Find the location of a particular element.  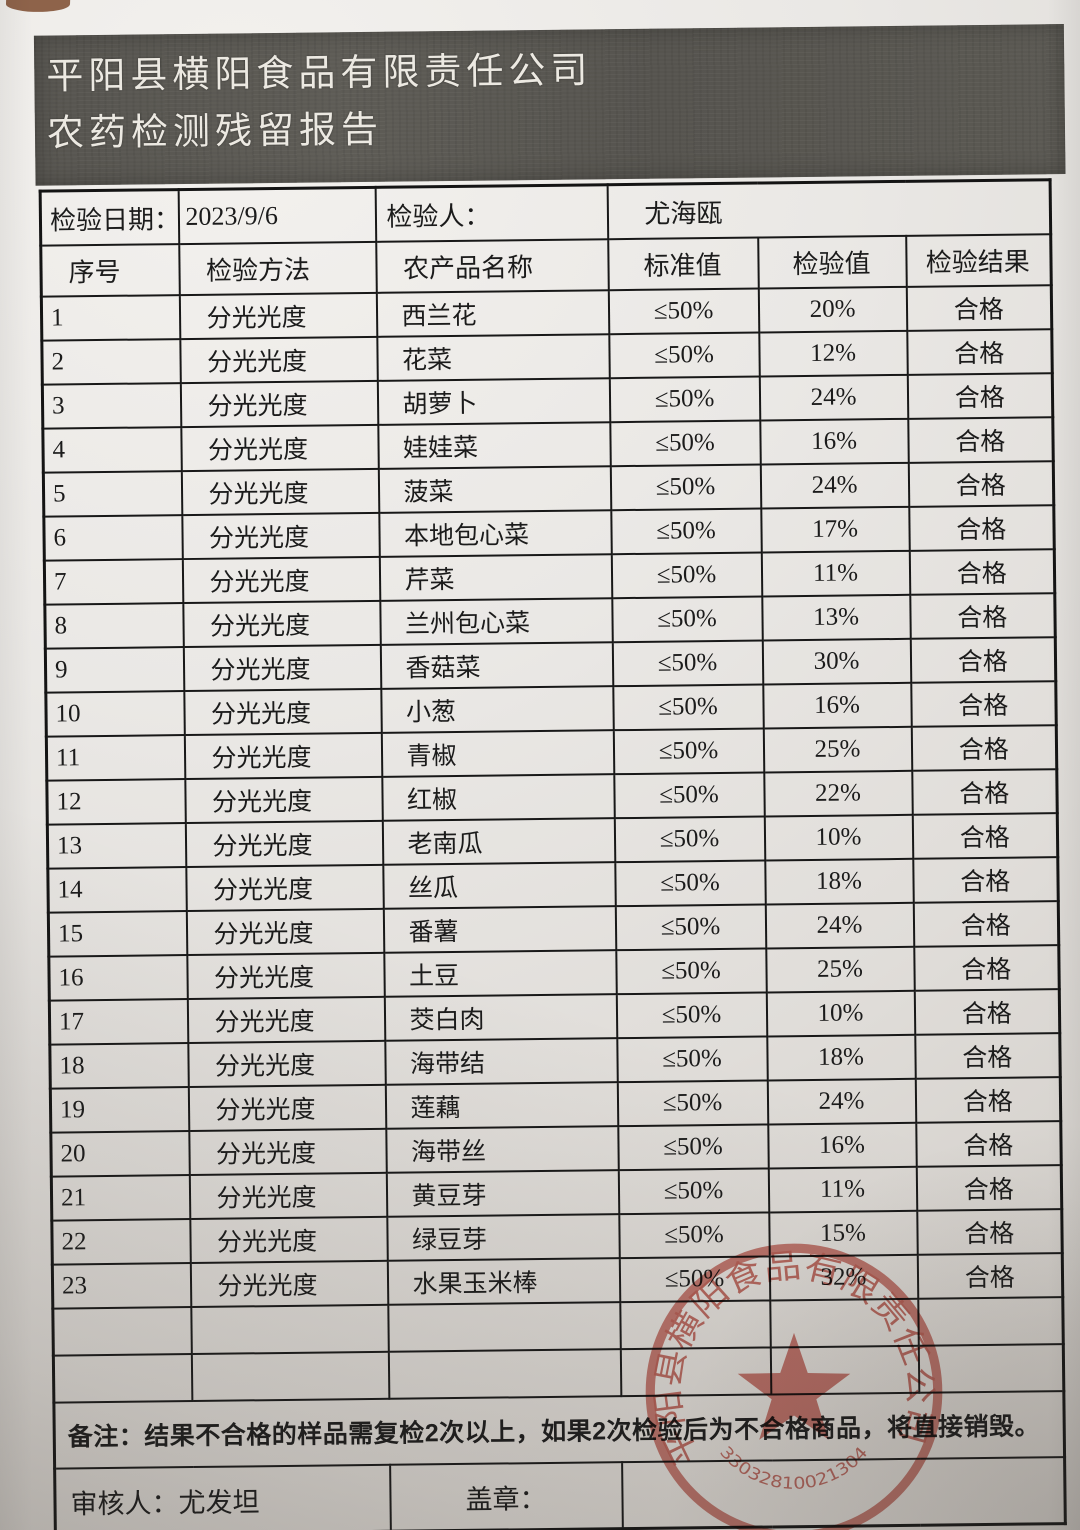

cell-no: 19 is located at coordinates (119, 1110).